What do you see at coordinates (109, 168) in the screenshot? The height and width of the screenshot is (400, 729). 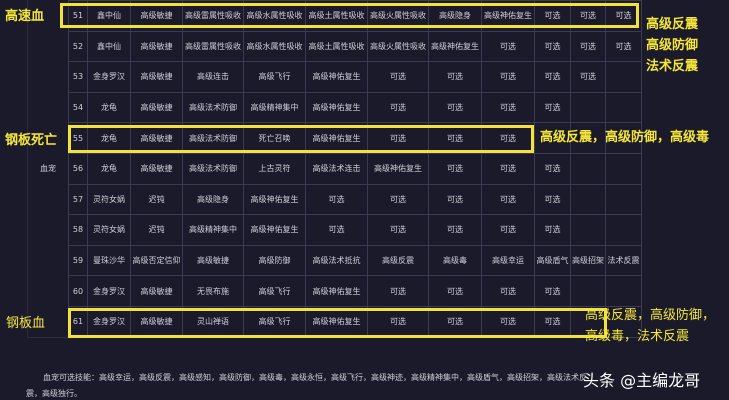 I see `pet-name: 龙龟` at bounding box center [109, 168].